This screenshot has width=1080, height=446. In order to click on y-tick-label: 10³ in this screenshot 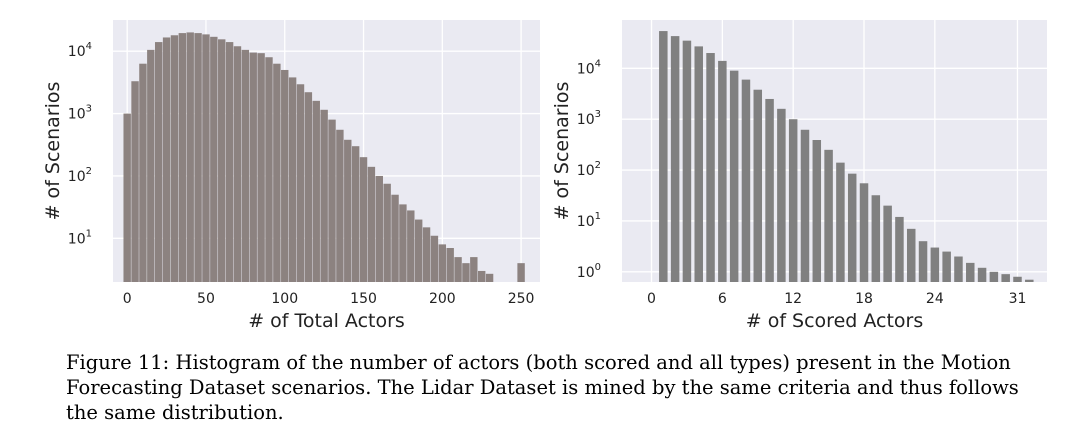, I will do `click(589, 118)`.